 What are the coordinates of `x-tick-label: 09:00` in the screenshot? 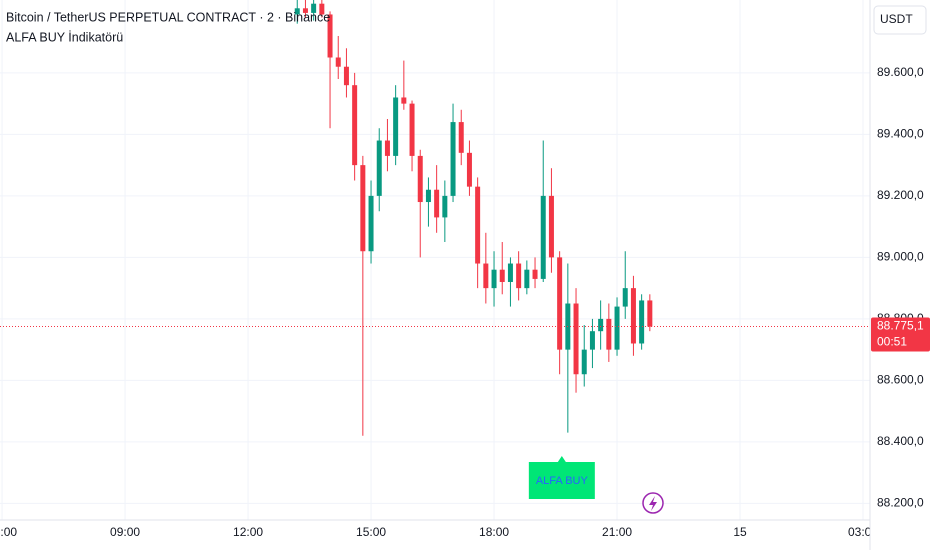 It's located at (125, 532).